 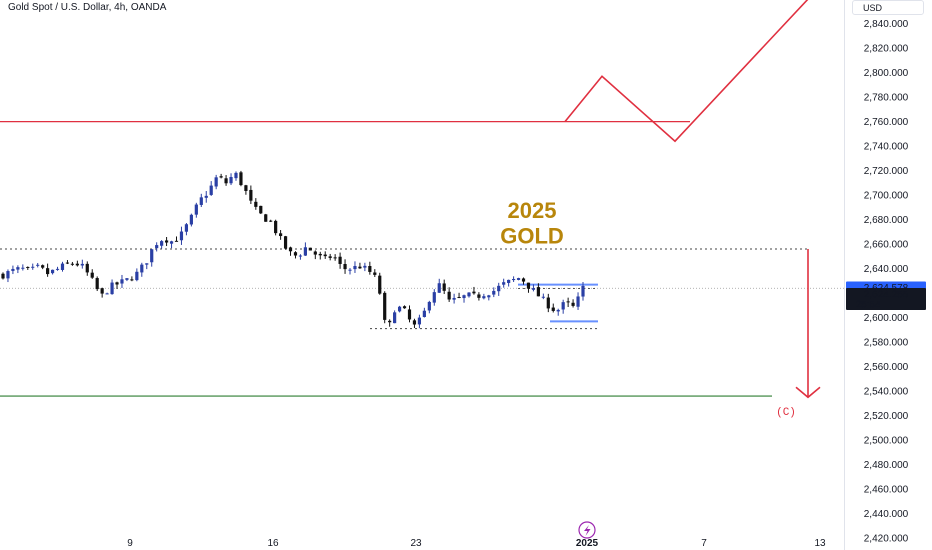 I want to click on price-axis-divider, so click(x=844, y=275).